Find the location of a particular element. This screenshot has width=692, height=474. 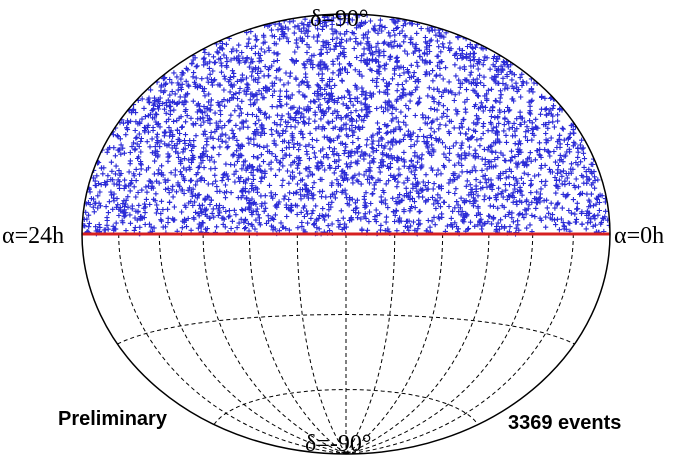

event-count-label: 3369 events is located at coordinates (565, 423).